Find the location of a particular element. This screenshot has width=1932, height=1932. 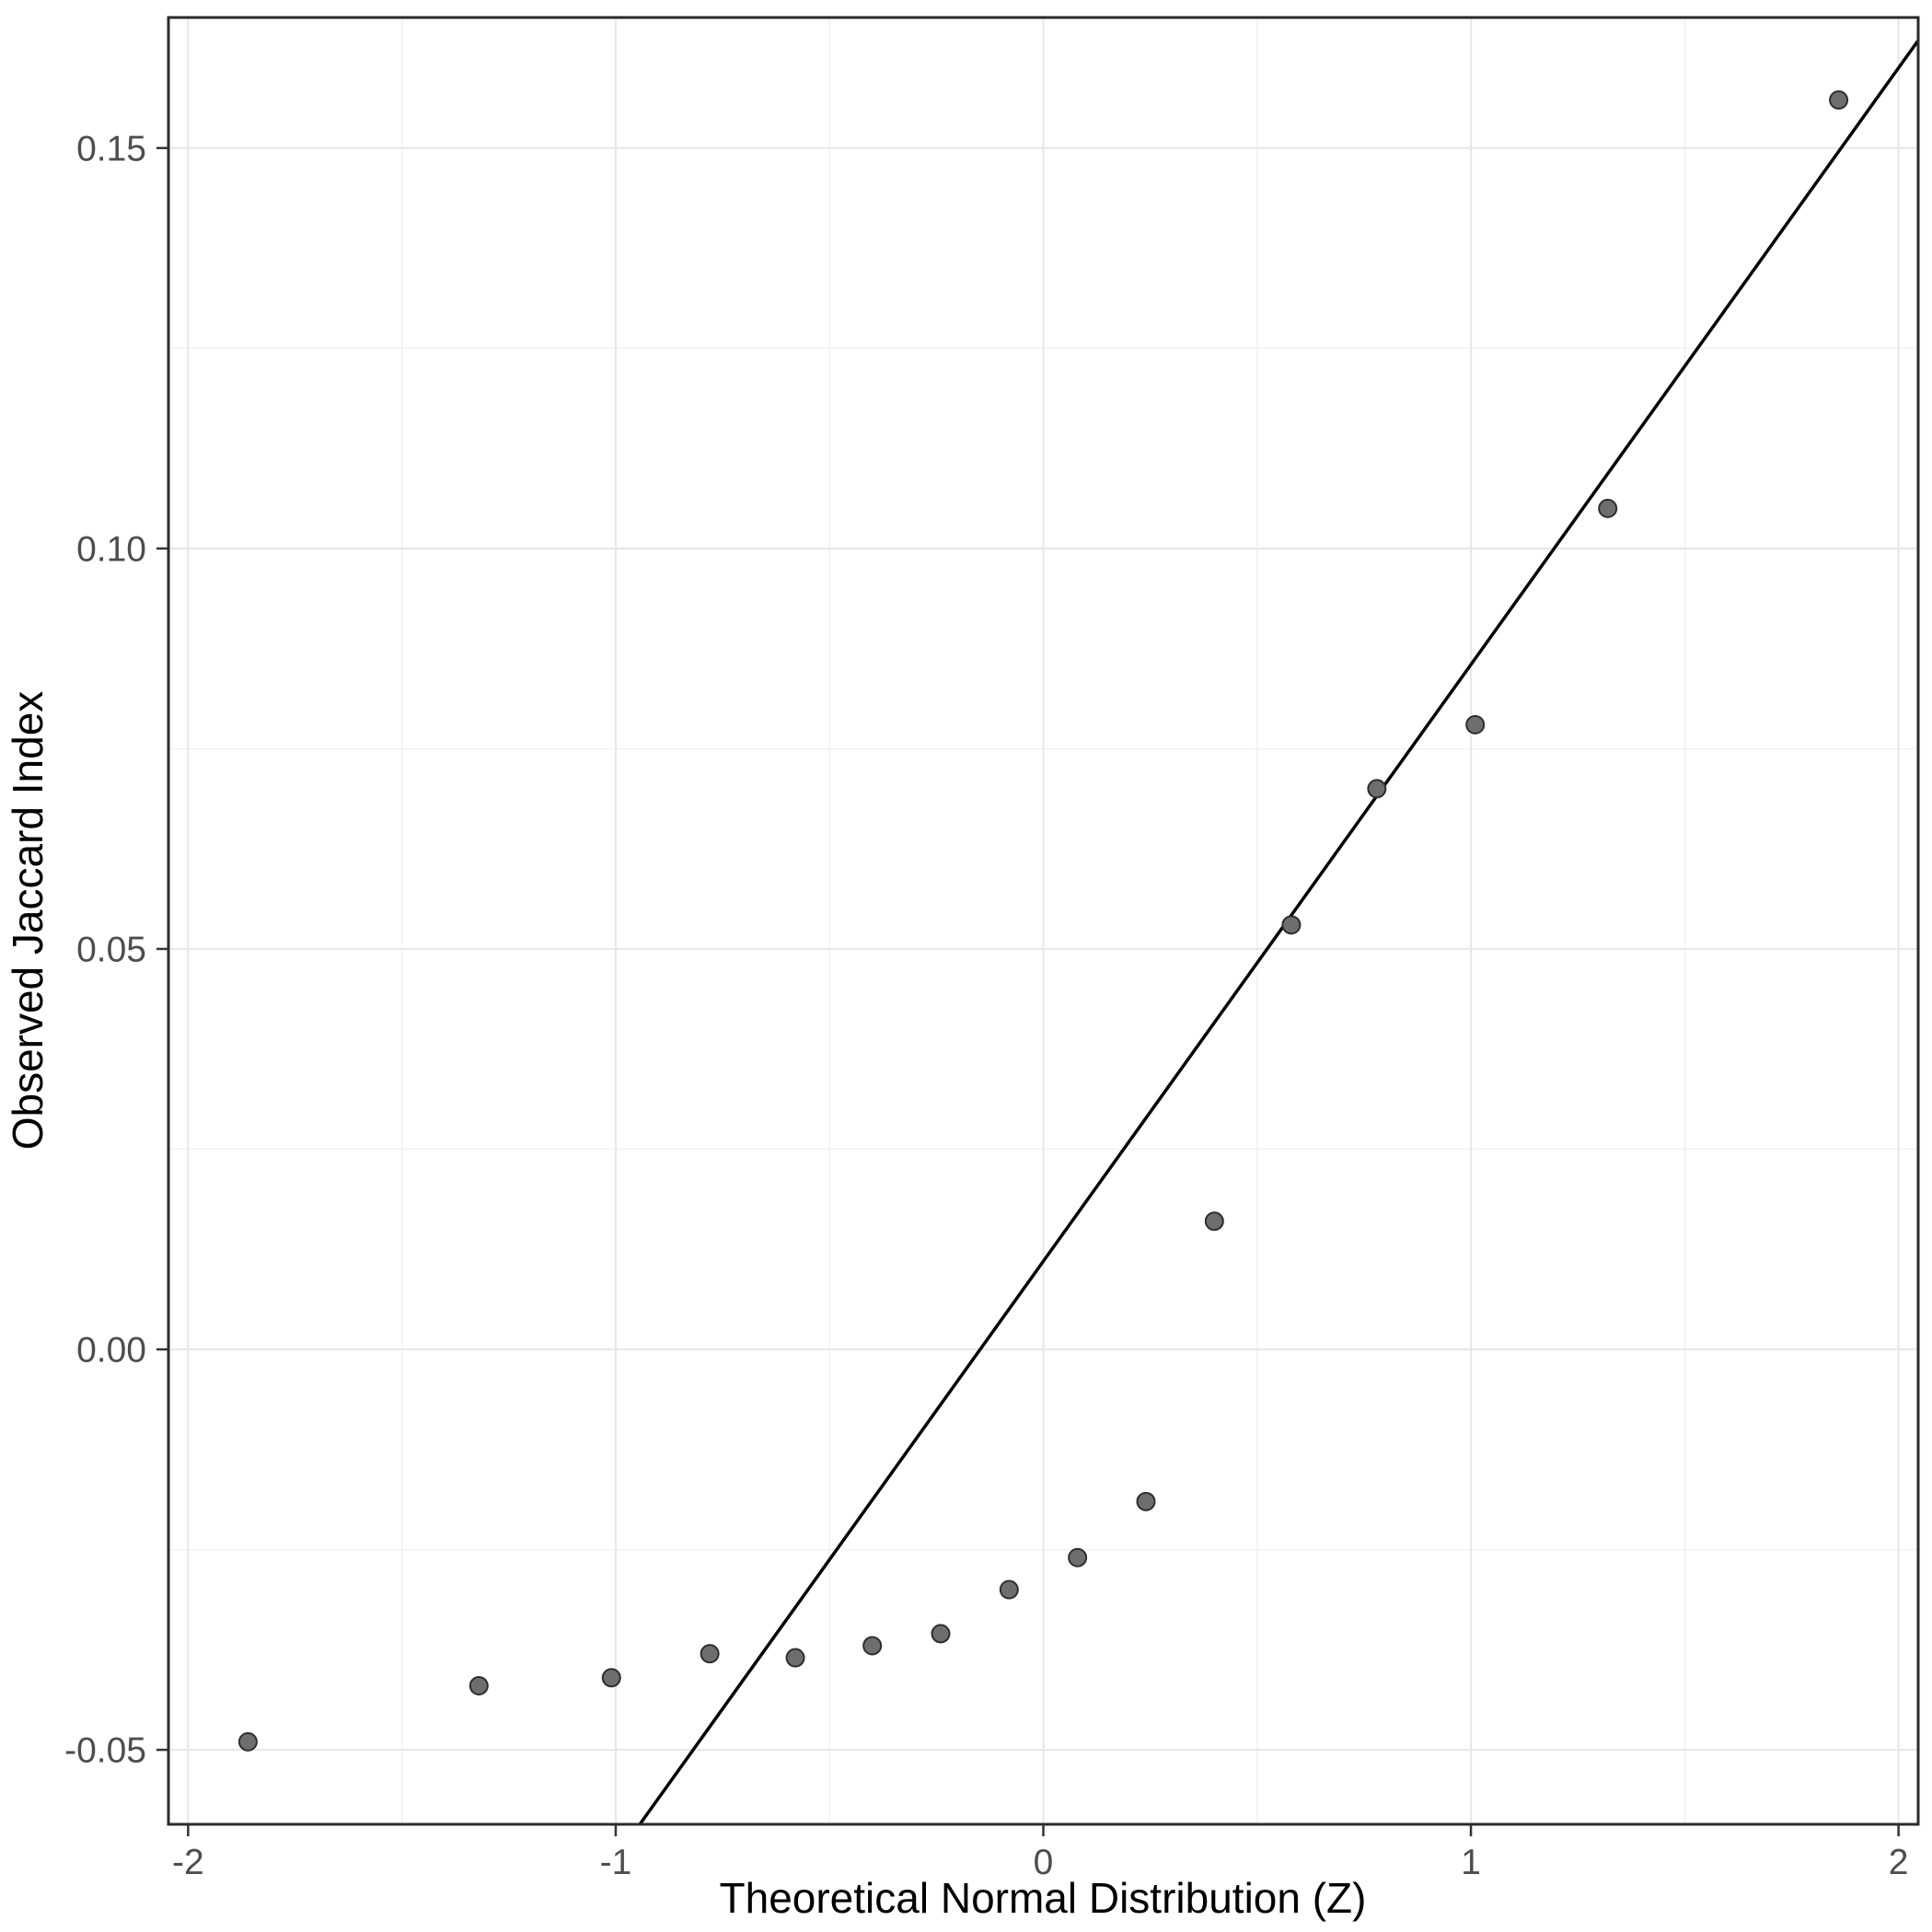

x-tick-label: 2 is located at coordinates (1899, 1863).